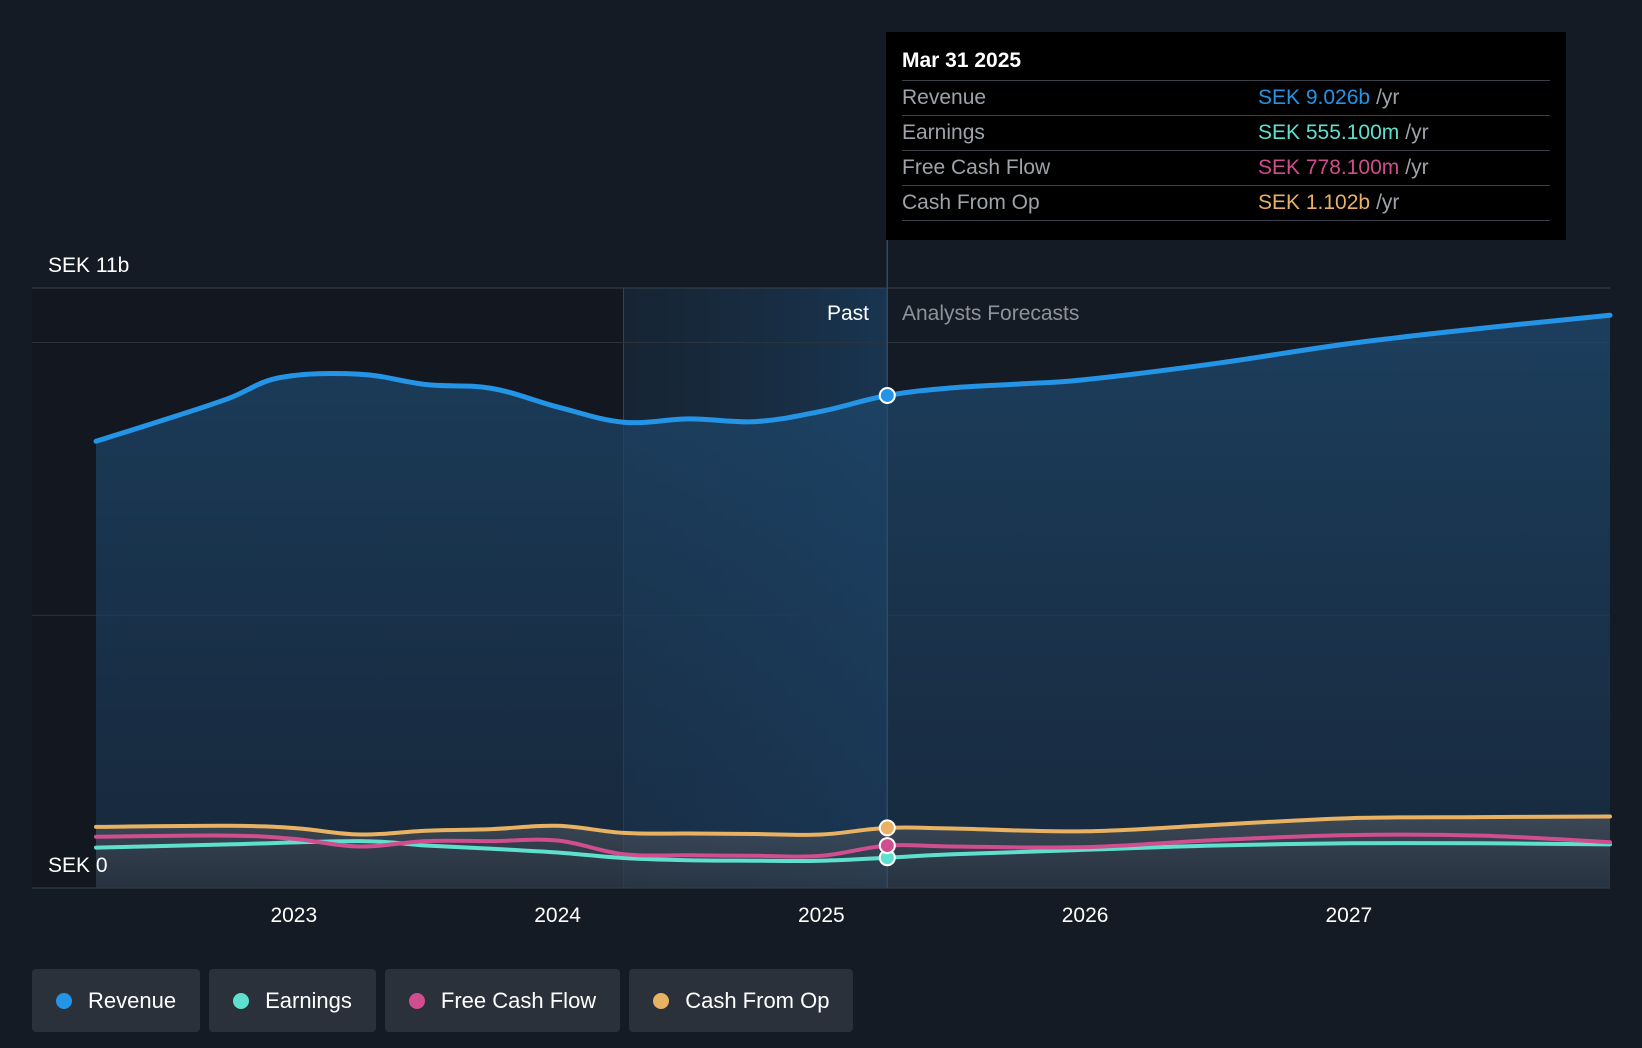 The height and width of the screenshot is (1048, 1642). What do you see at coordinates (943, 132) in the screenshot?
I see `tooltip-label: Earnings` at bounding box center [943, 132].